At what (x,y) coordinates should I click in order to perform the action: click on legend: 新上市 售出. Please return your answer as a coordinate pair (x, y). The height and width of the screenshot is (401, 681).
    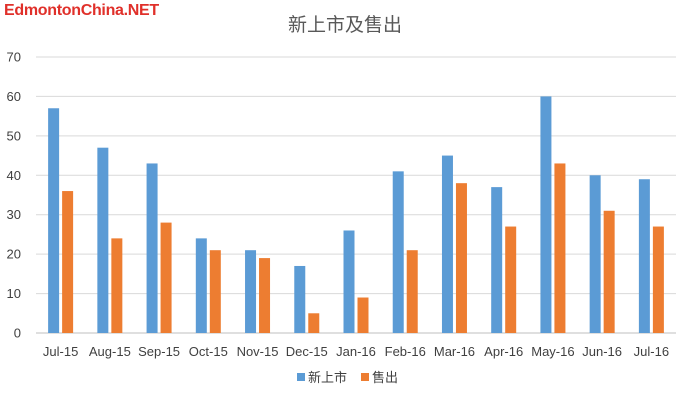
    Looking at the image, I should click on (347, 378).